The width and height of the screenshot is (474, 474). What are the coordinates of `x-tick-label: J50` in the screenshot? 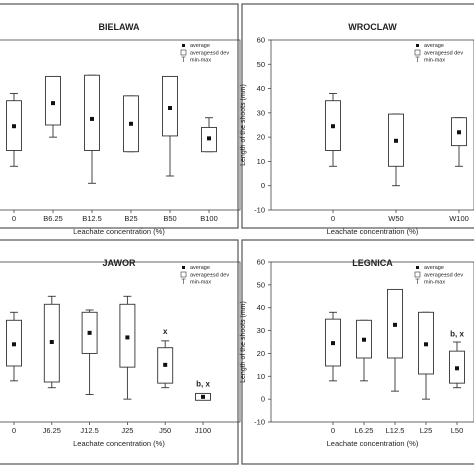 It's located at (165, 430).